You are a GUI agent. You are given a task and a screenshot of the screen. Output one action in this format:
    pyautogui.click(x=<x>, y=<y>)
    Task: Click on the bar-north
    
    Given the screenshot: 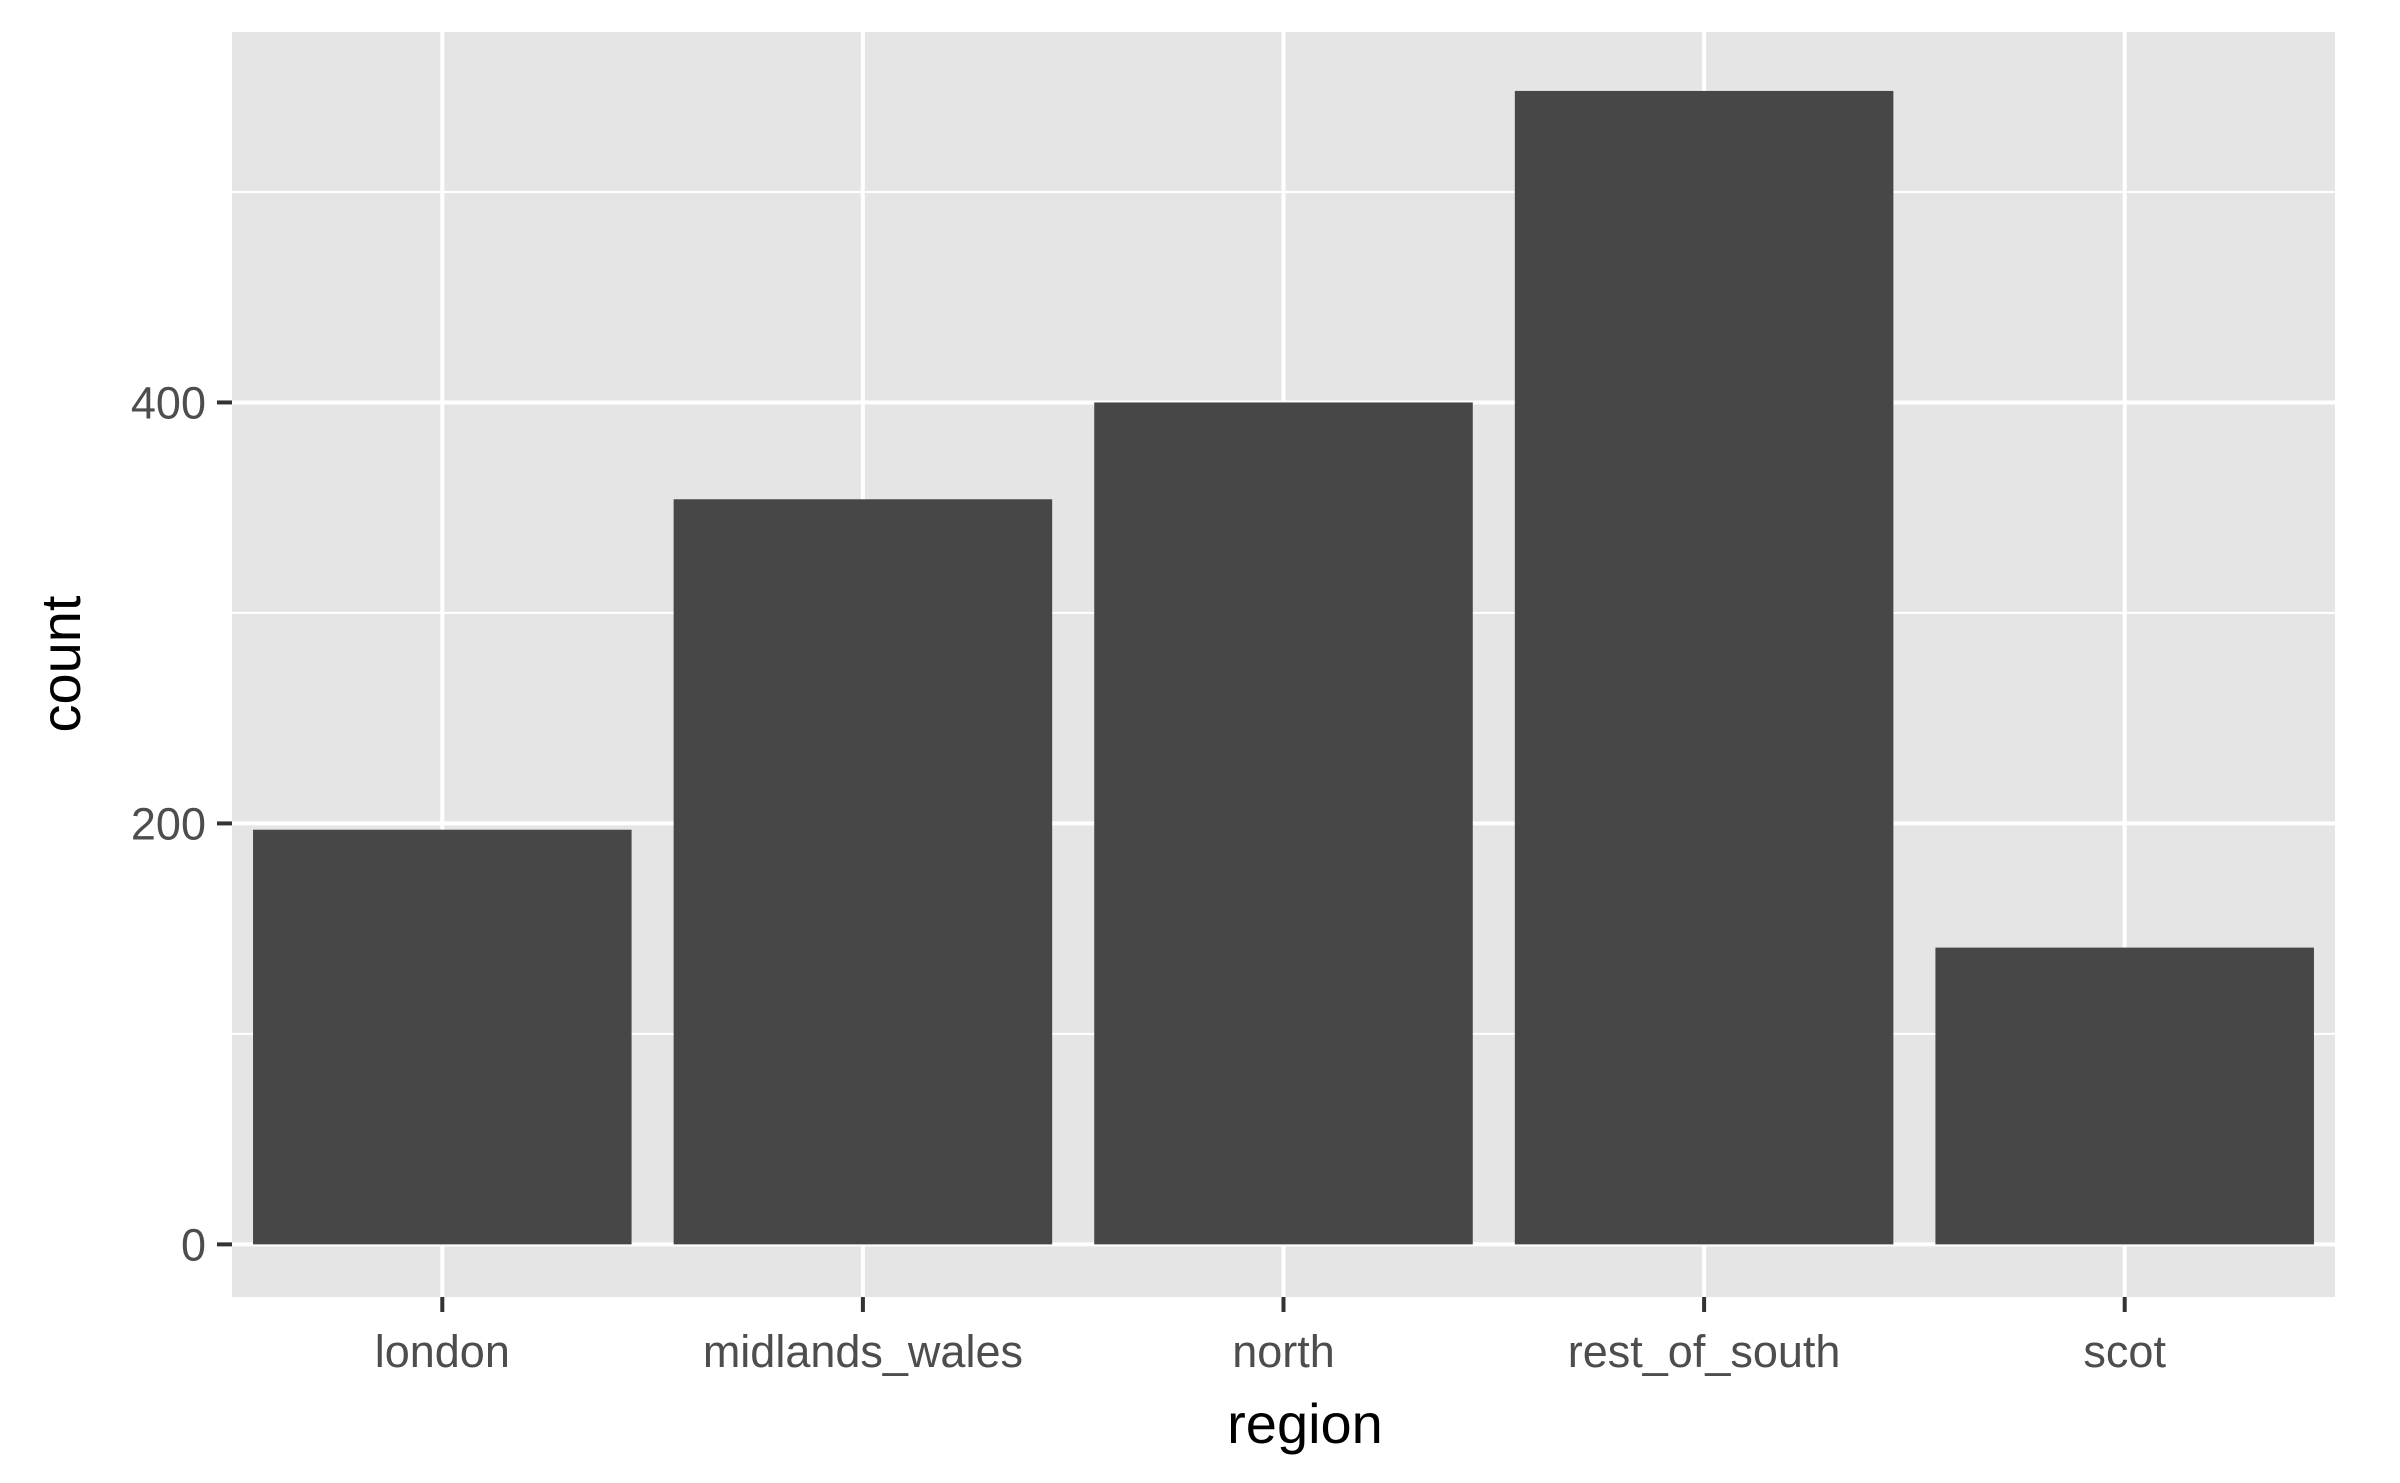 What is the action you would take?
    pyautogui.click(x=1283, y=823)
    